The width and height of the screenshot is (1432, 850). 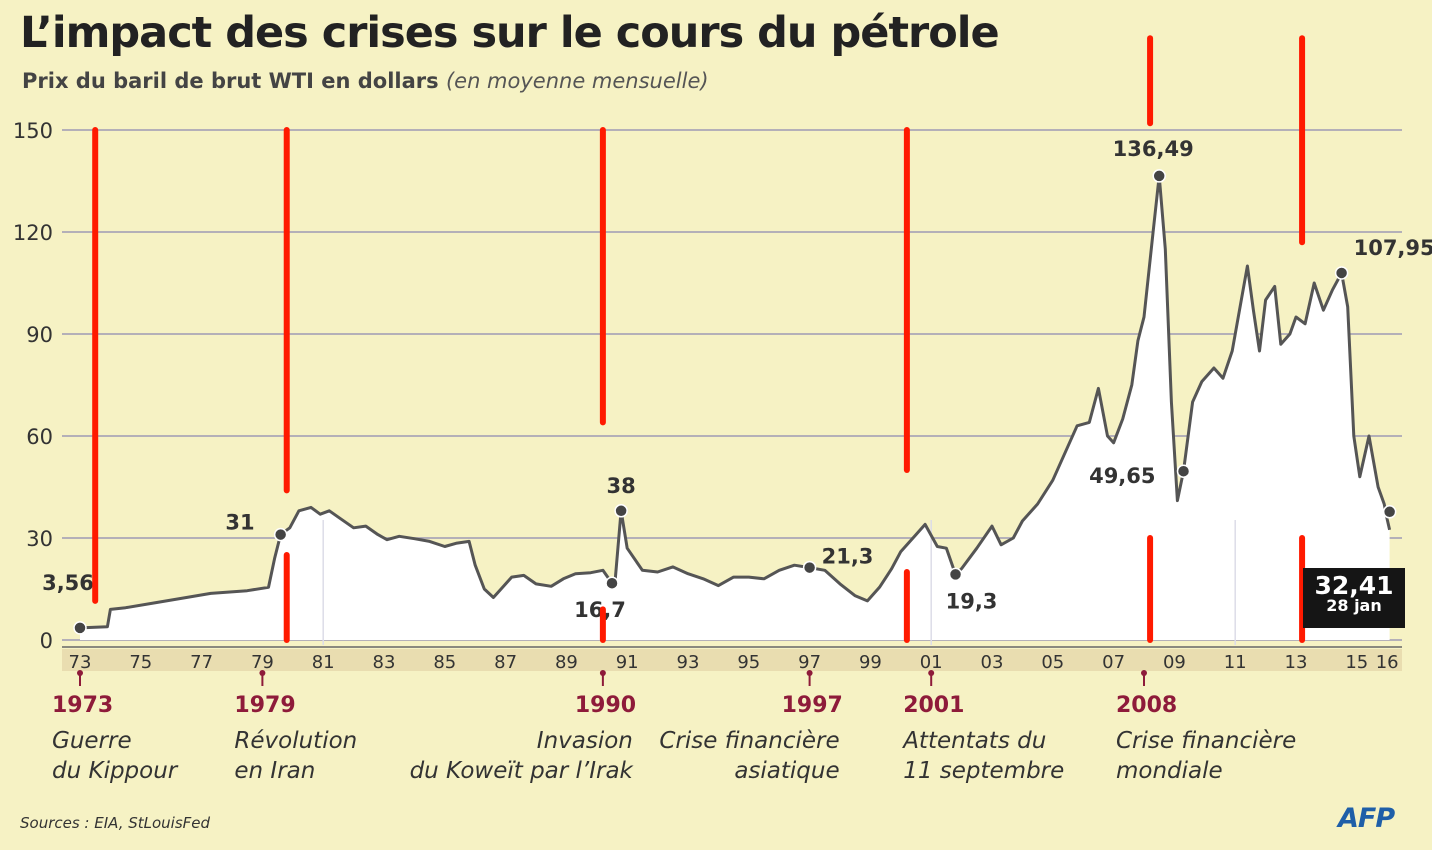 What do you see at coordinates (577, 81) in the screenshot?
I see `subtitle-note: (en moyenne mensuelle)` at bounding box center [577, 81].